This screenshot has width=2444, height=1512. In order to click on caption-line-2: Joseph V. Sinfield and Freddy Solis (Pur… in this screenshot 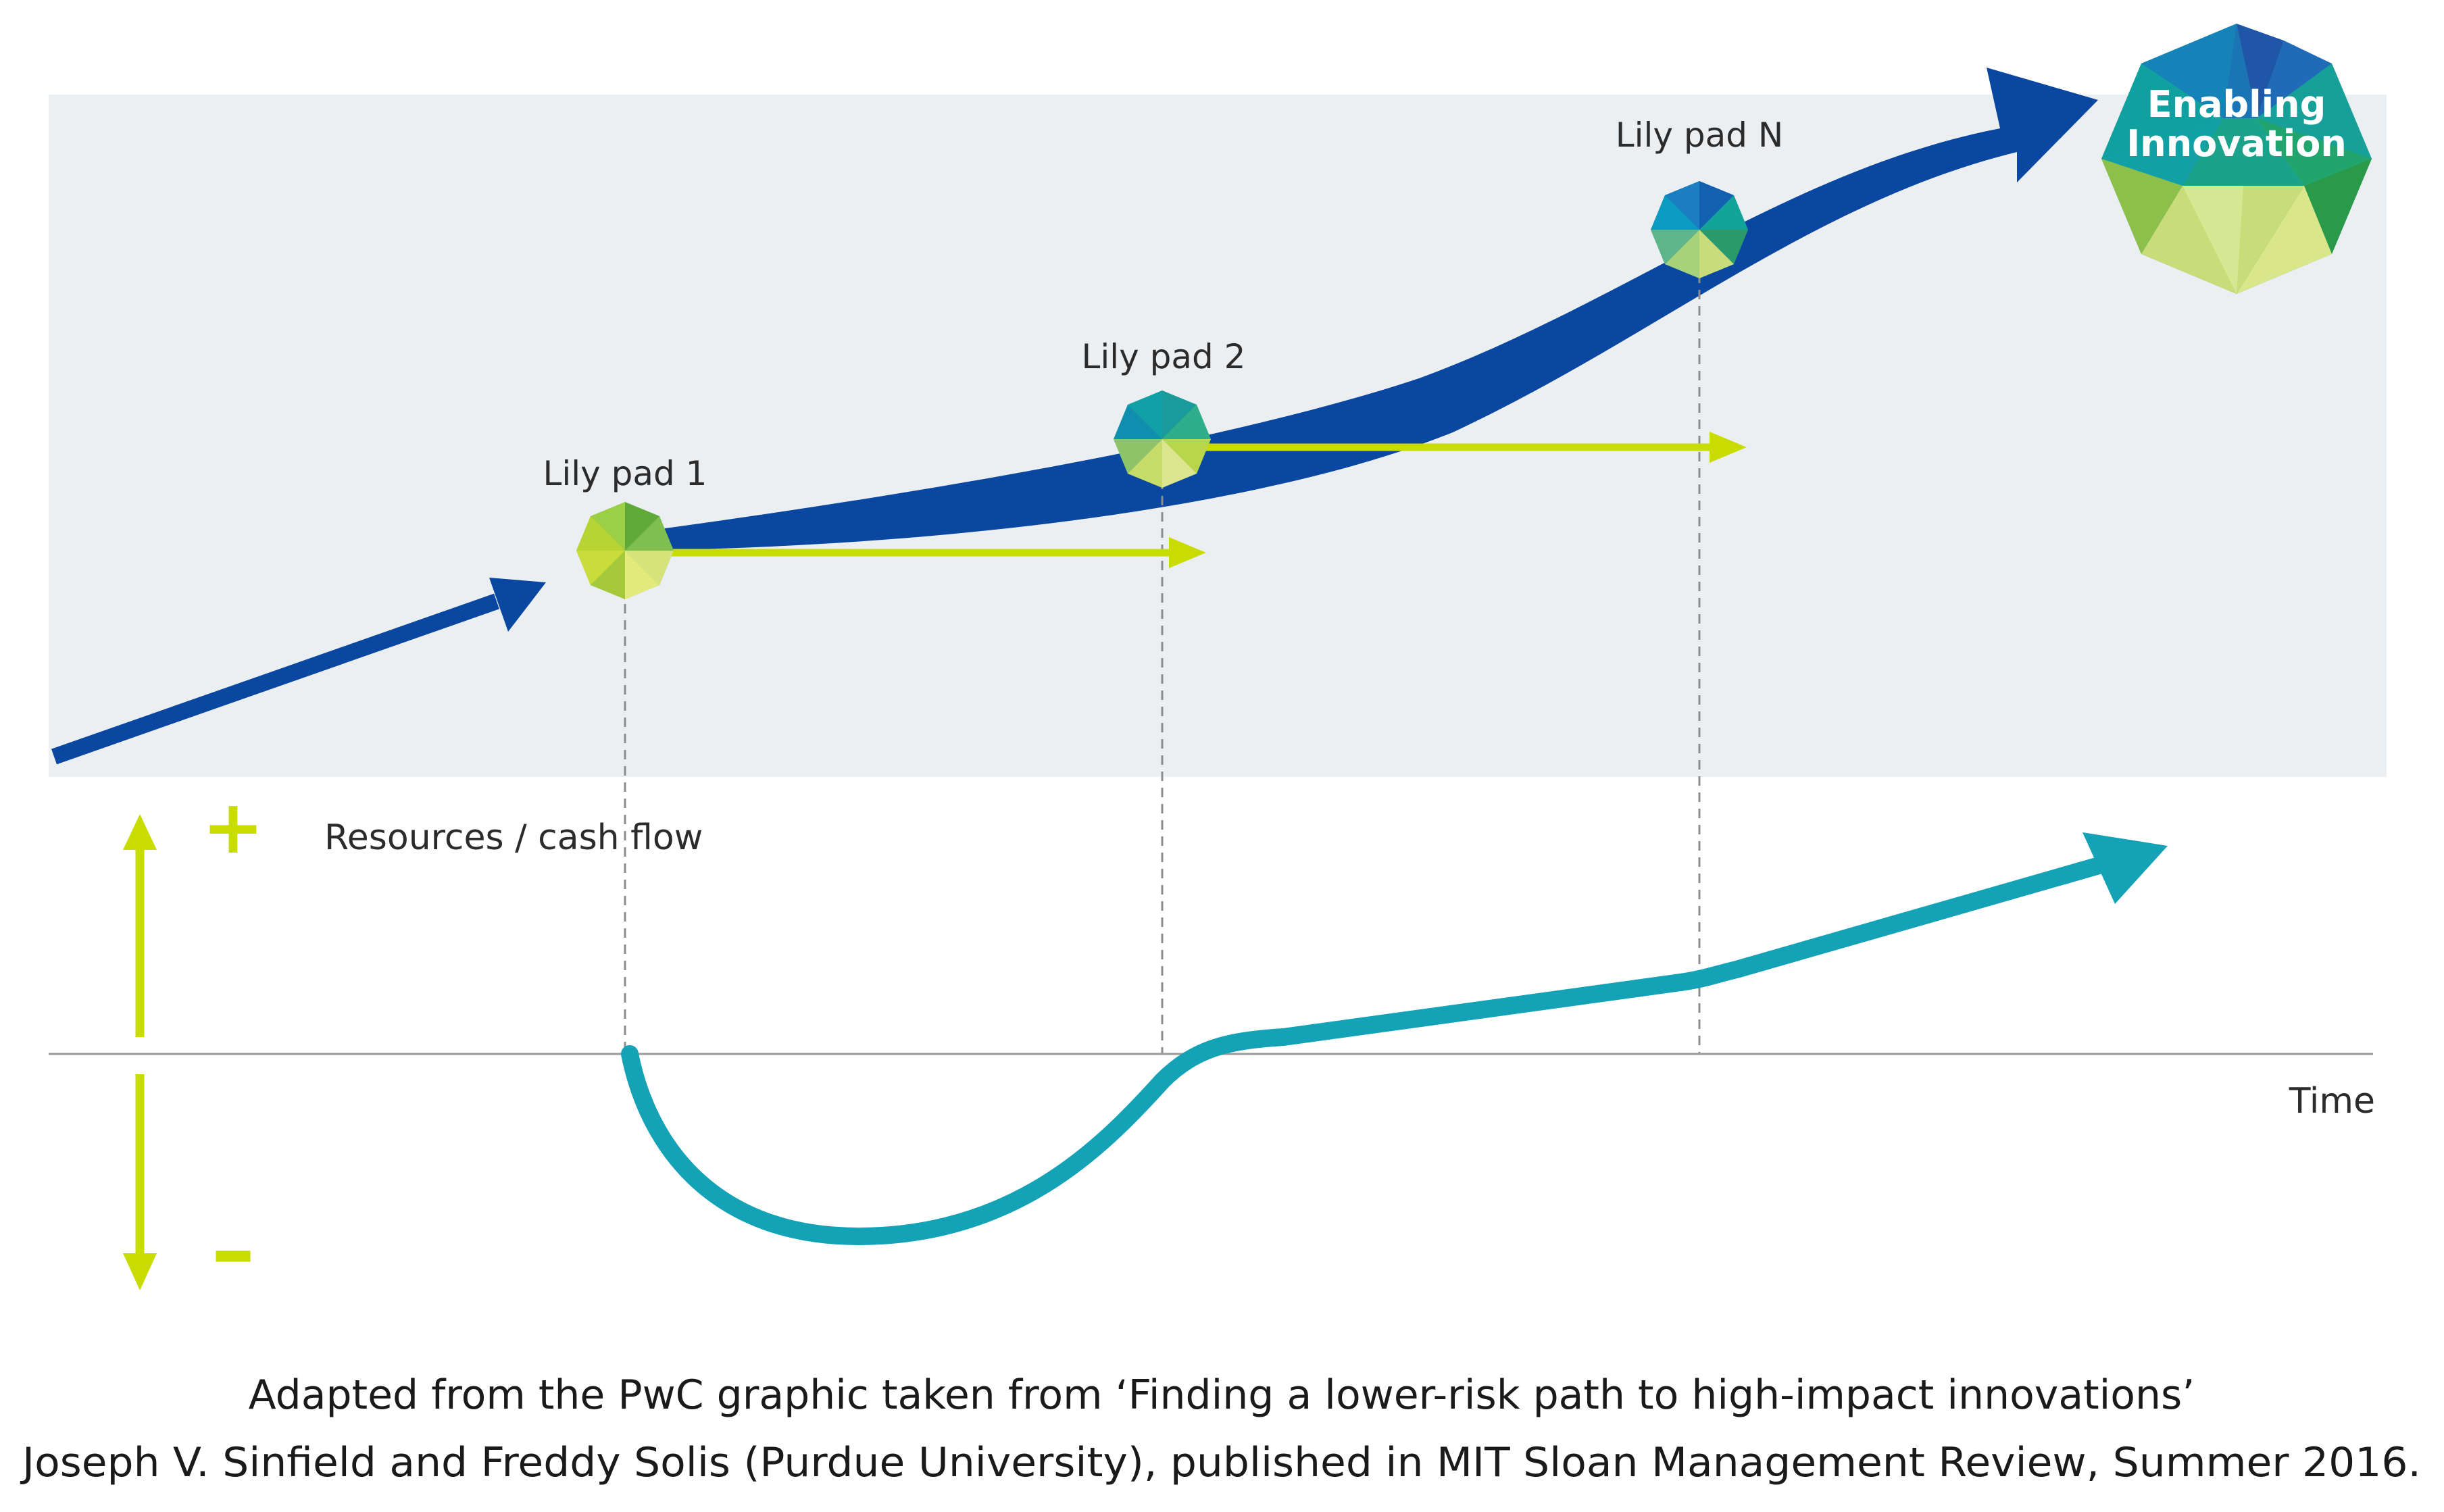, I will do `click(1220, 1463)`.